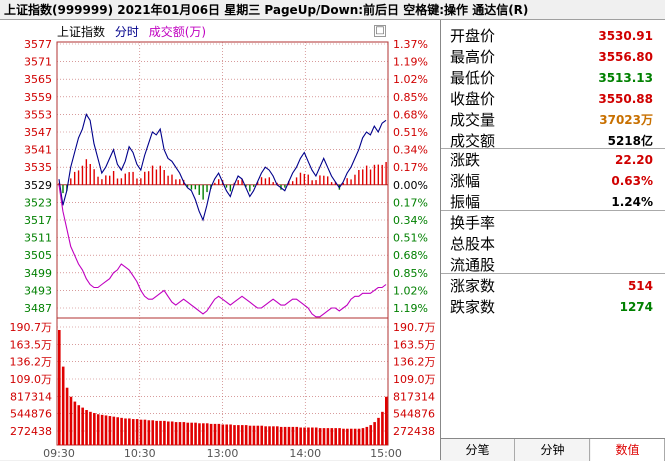 This screenshot has height=461, width=665. Describe the element at coordinates (414, 344) in the screenshot. I see `volume-tick-label-right: 163.5万` at that location.